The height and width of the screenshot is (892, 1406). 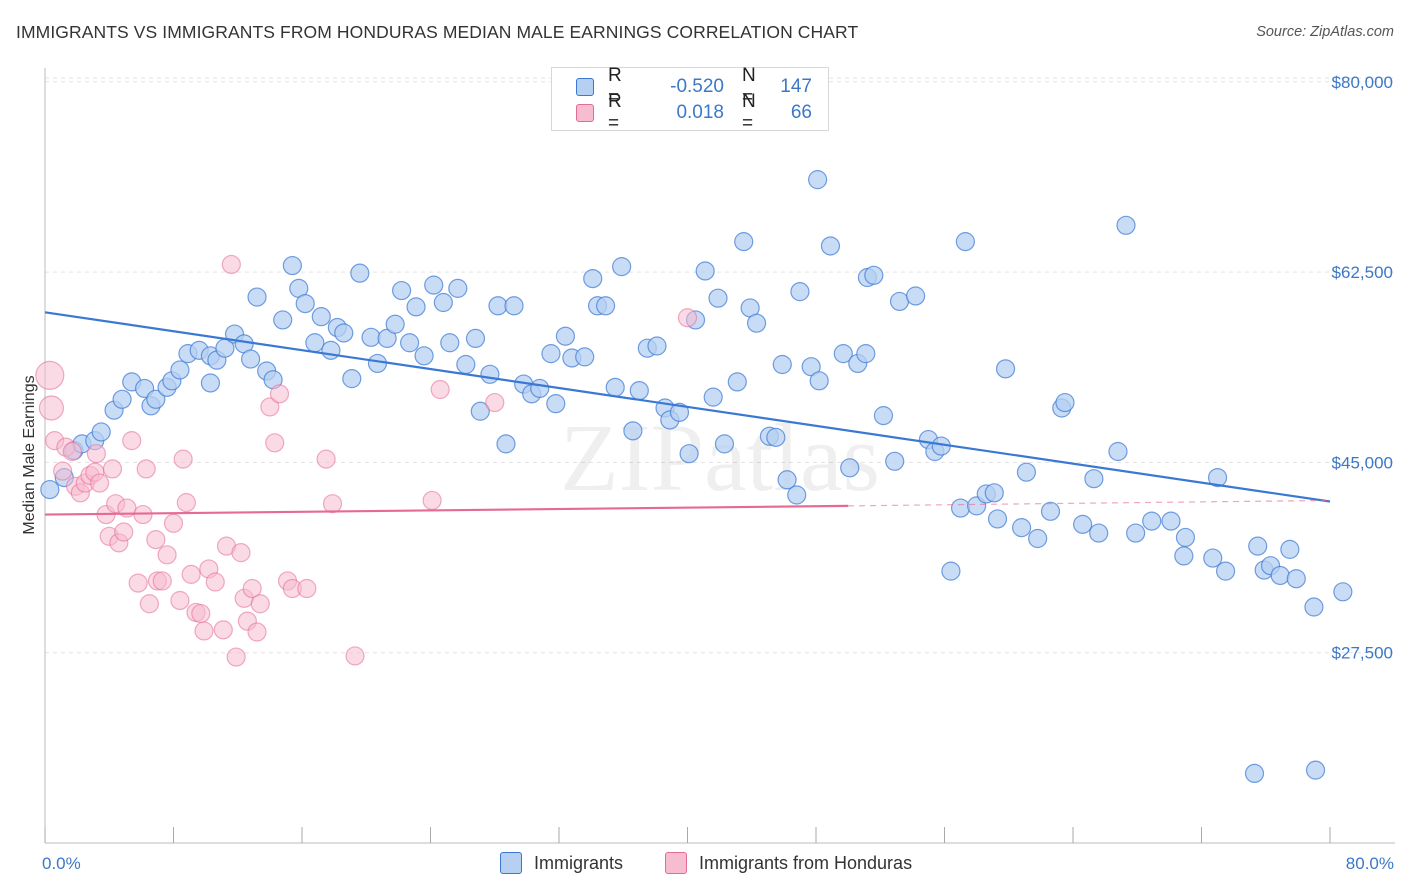 What do you see at coordinates (694, 86) in the screenshot?
I see `legend-row-immigrants: R = -0.520 N = 147` at bounding box center [694, 86].